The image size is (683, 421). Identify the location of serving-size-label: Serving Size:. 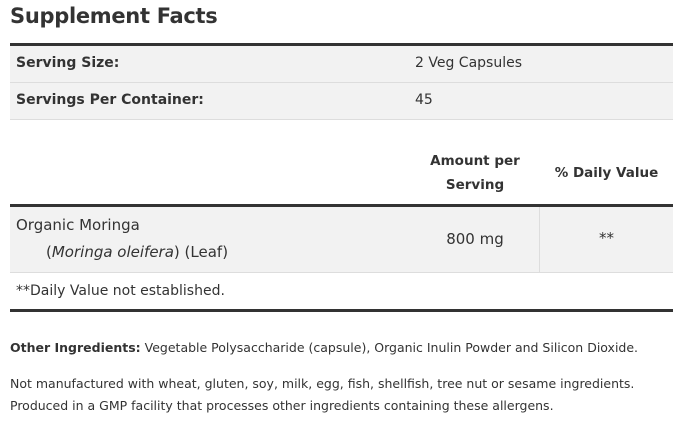
(68, 63).